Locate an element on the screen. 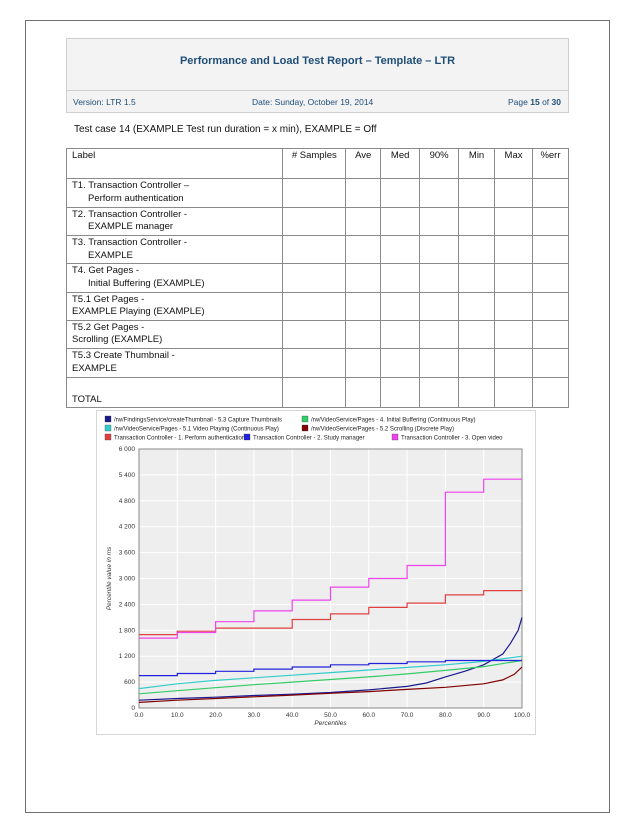  y-tick-label: 3 600 is located at coordinates (127, 553).